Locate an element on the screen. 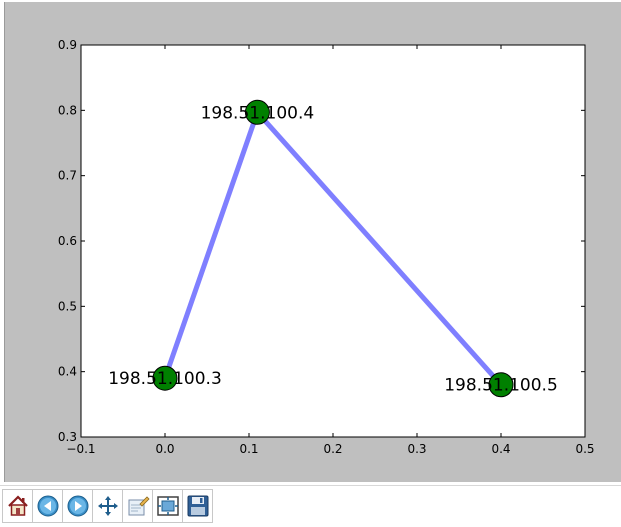 Image resolution: width=621 pixels, height=527 pixels. arrow-left-icon is located at coordinates (47, 506).